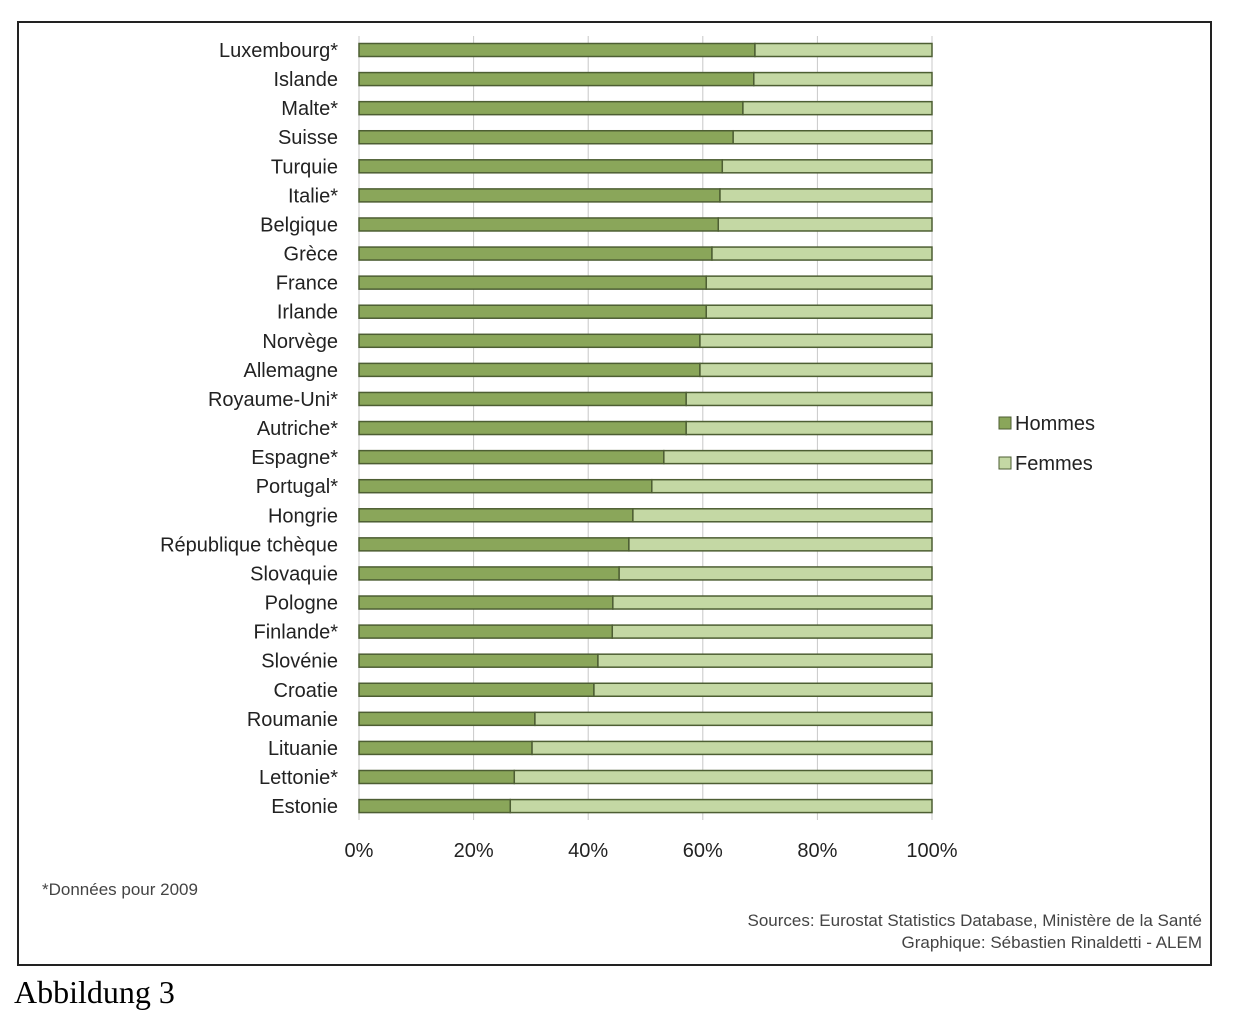 The image size is (1240, 1026). What do you see at coordinates (303, 516) in the screenshot?
I see `y-category-label: Hongrie` at bounding box center [303, 516].